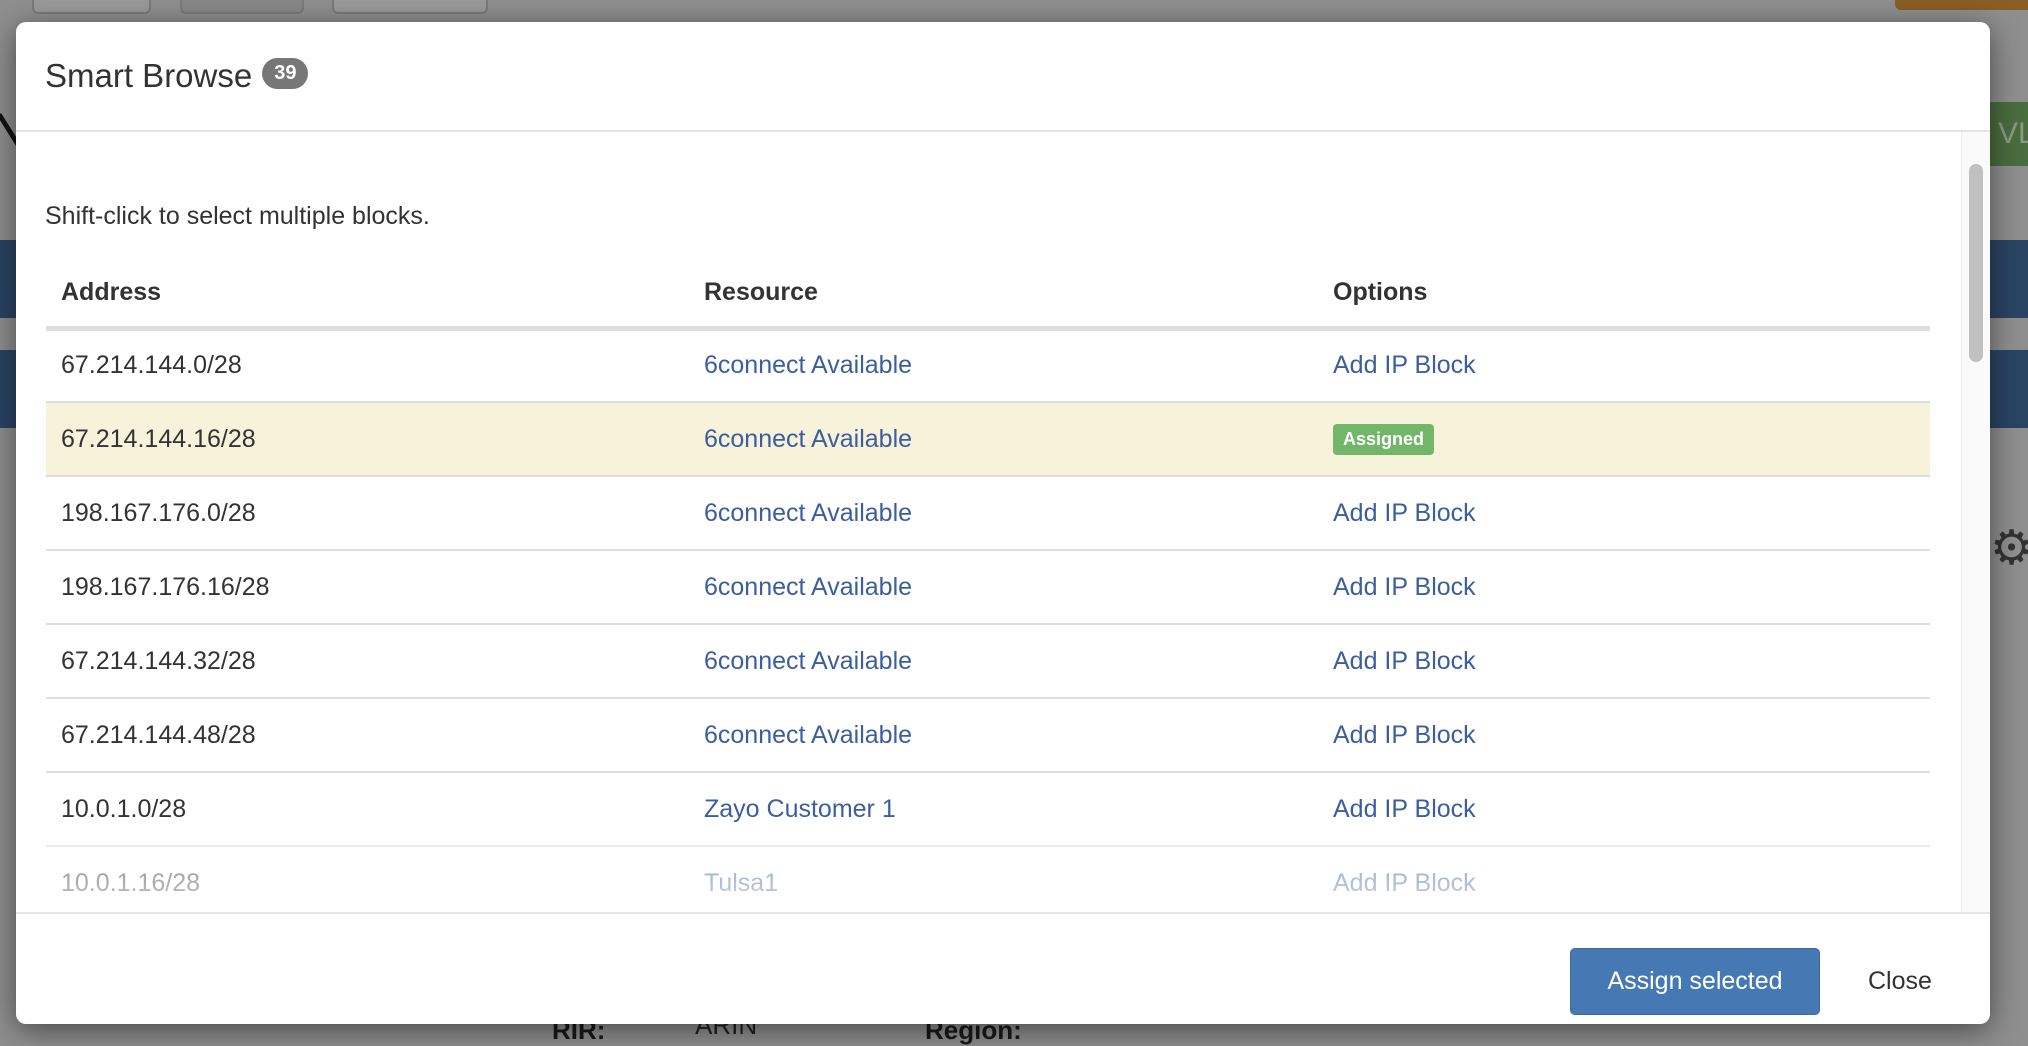 Image resolution: width=2028 pixels, height=1046 pixels. I want to click on table-header: Address Resource Options, so click(988, 295).